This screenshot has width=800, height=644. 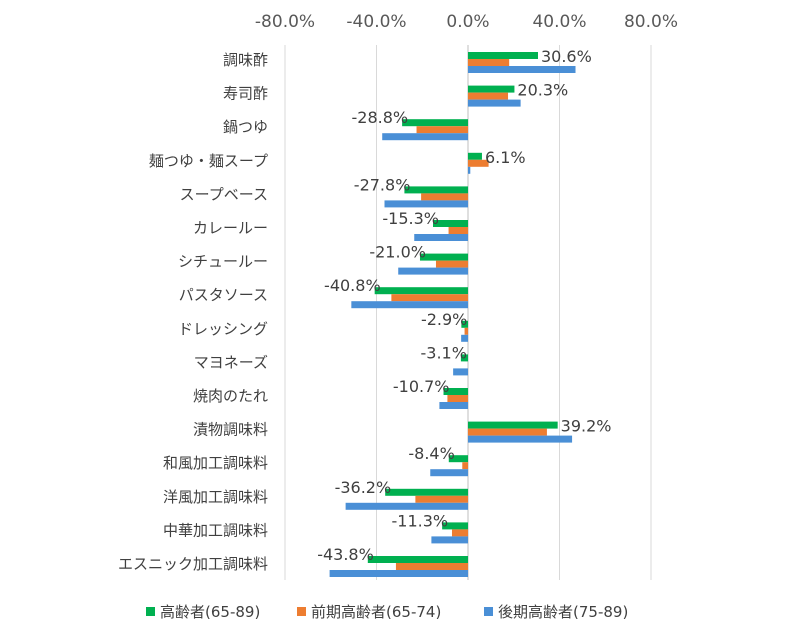 I want to click on data-label: -28.8%, so click(x=380, y=117).